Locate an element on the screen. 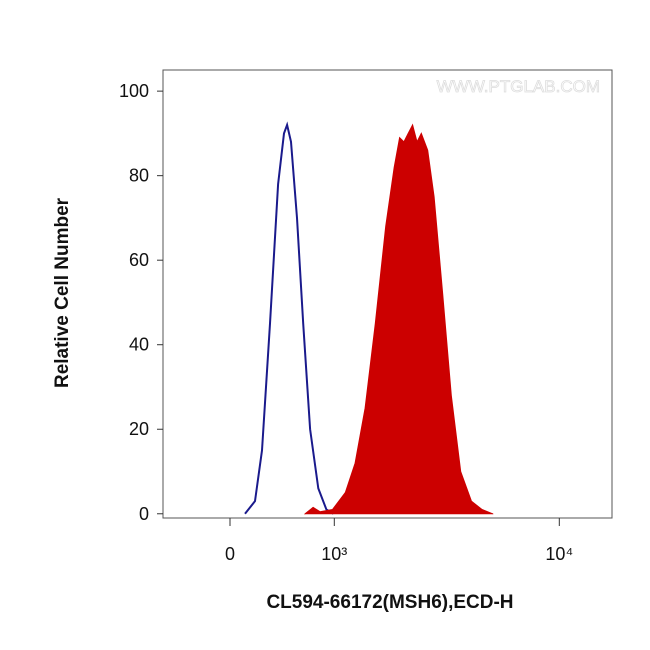 This screenshot has width=650, height=650. x-axis-label: CL594-66172(MSH6),ECD-H is located at coordinates (389, 602).